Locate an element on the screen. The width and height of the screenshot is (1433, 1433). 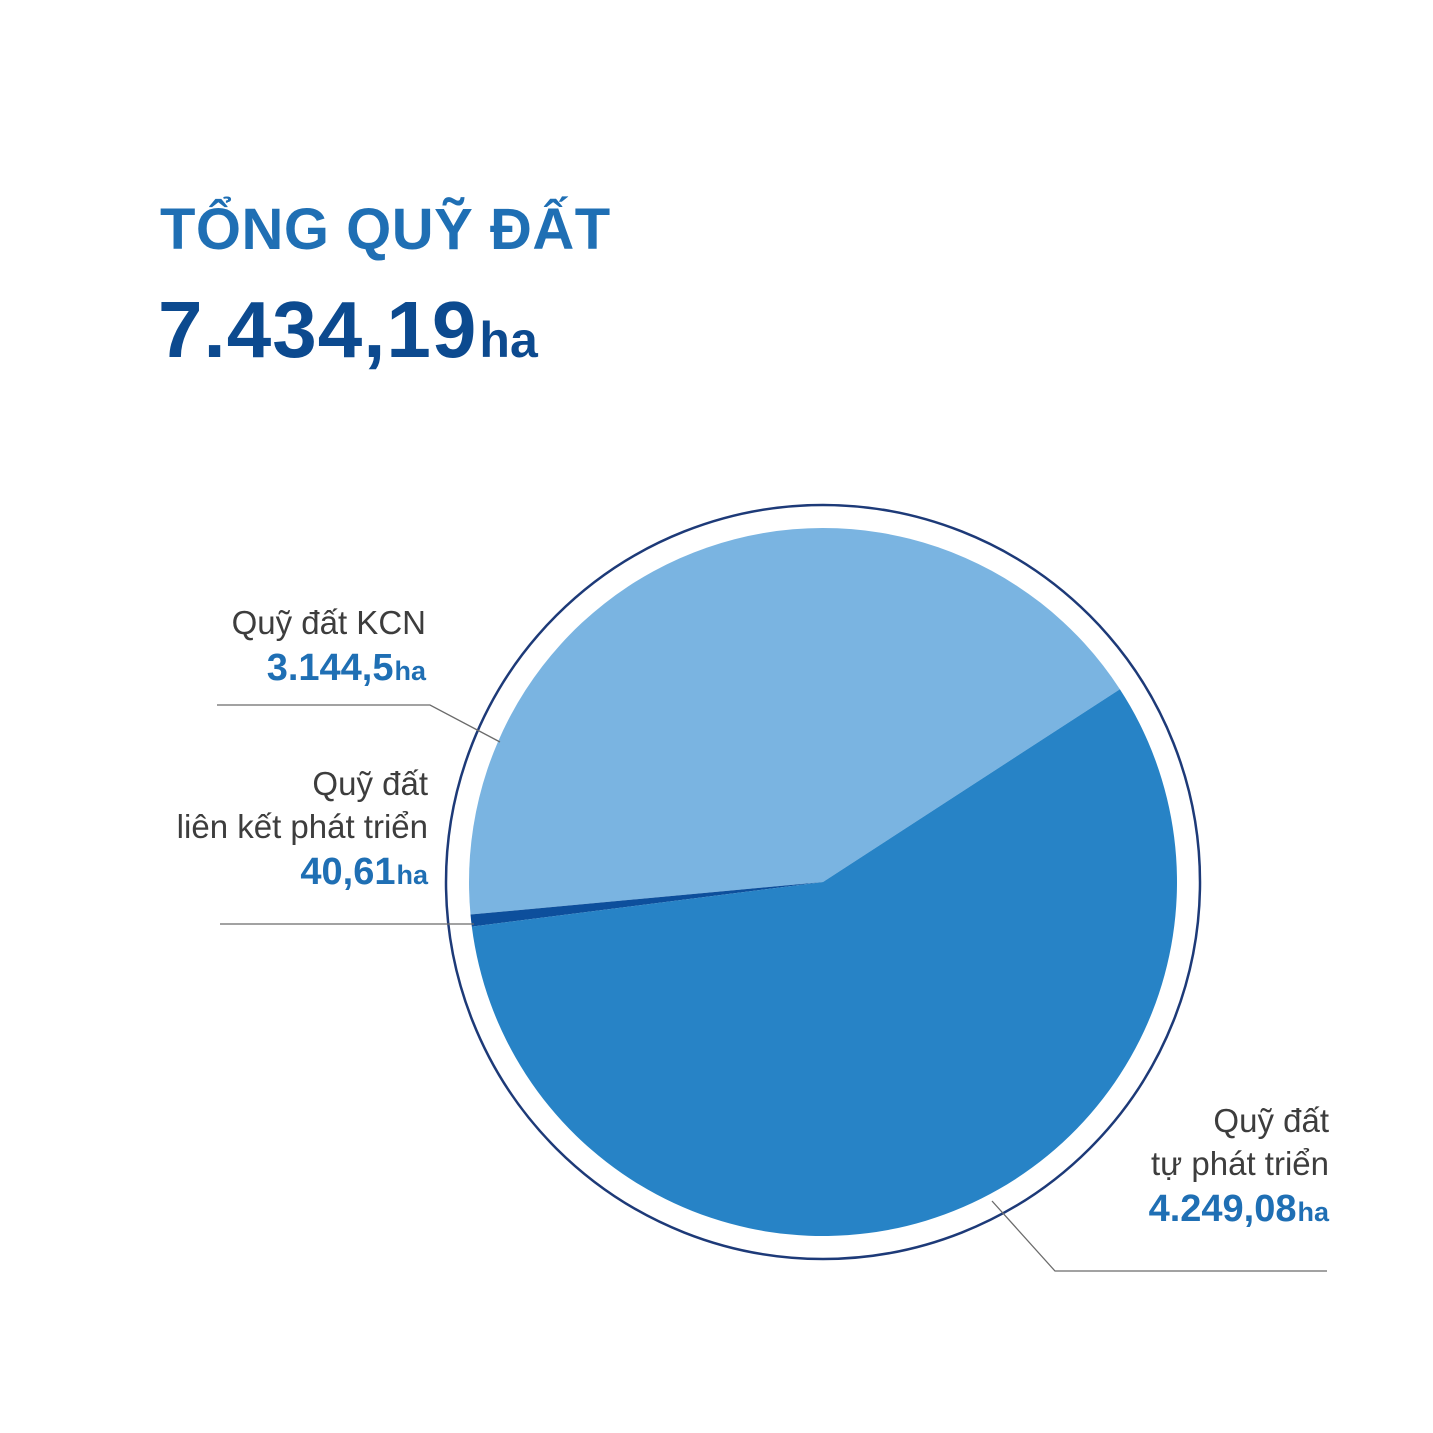
callout-lien-ket: Quỹ đất liên kết phát triển 40,61ha is located at coordinates (302, 833).